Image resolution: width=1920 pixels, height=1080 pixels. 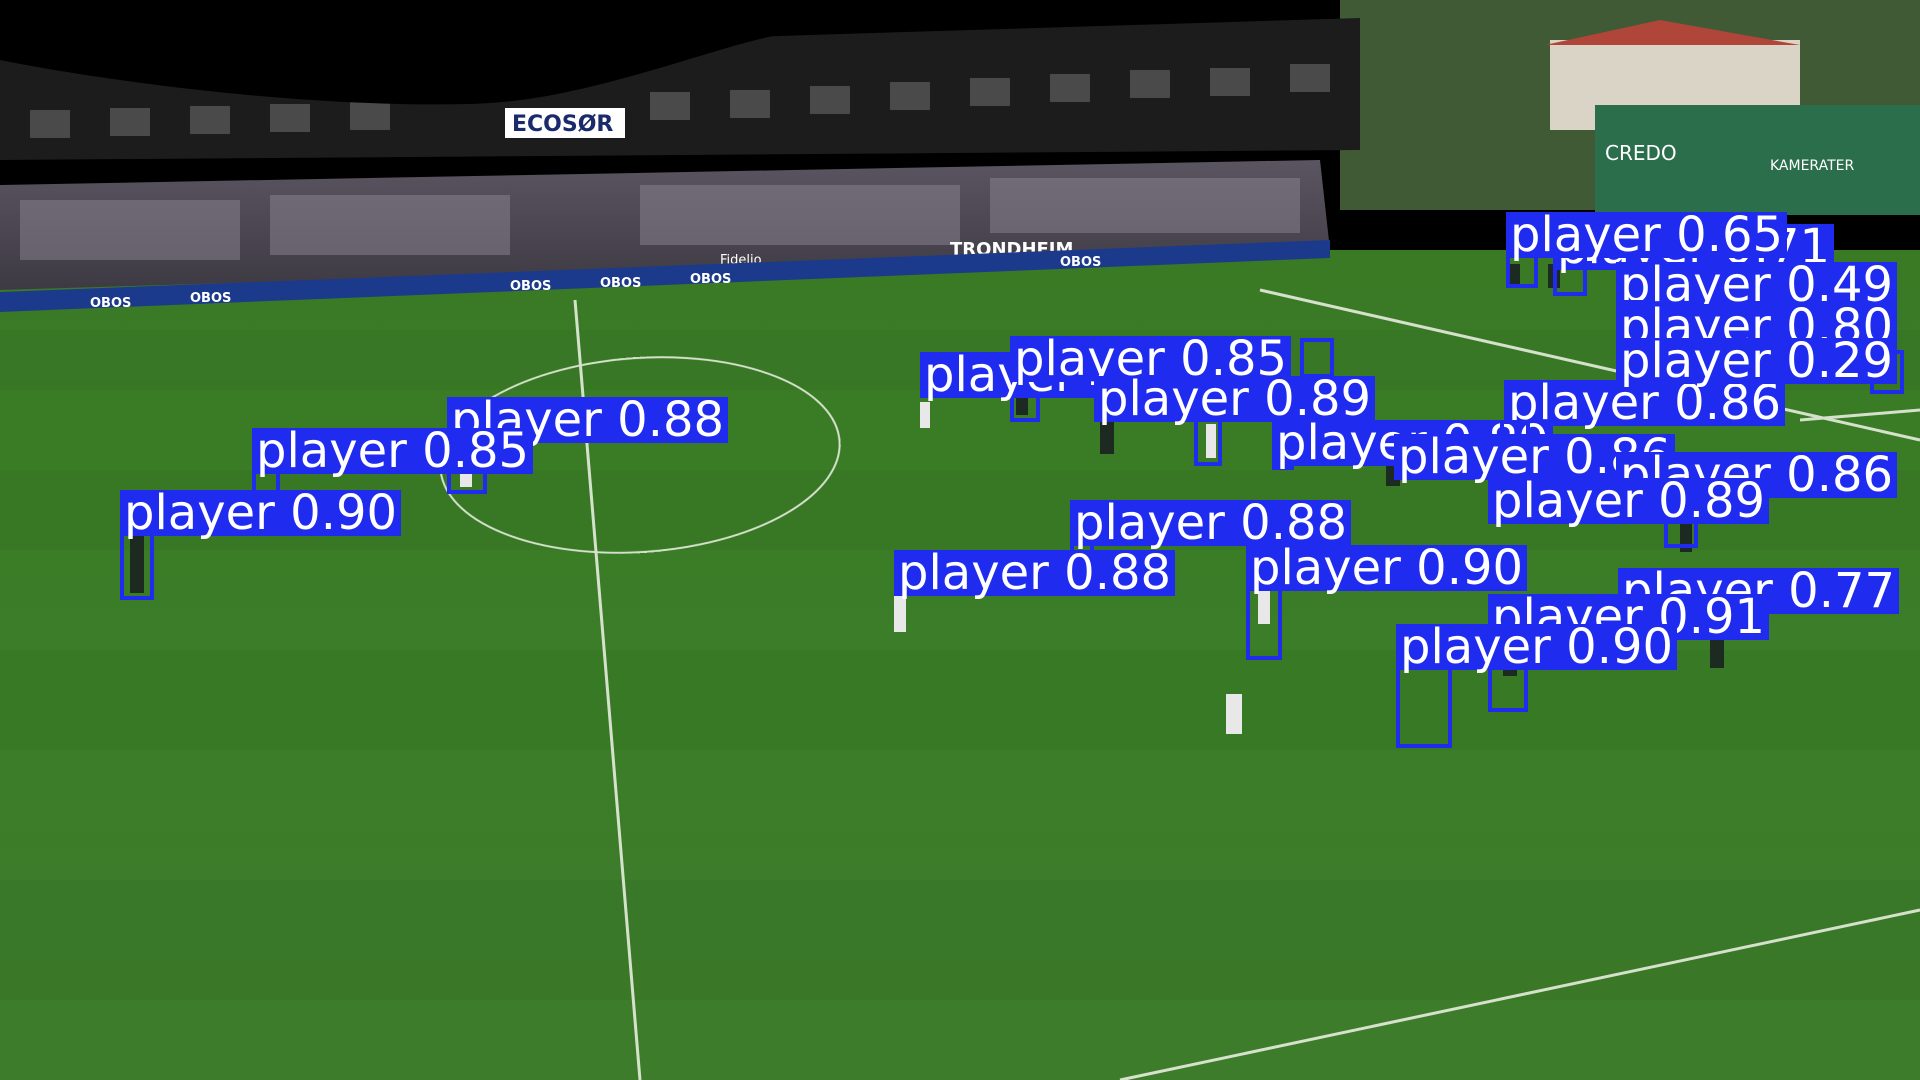 What do you see at coordinates (660, 219) in the screenshot?
I see `crowd-speckle` at bounding box center [660, 219].